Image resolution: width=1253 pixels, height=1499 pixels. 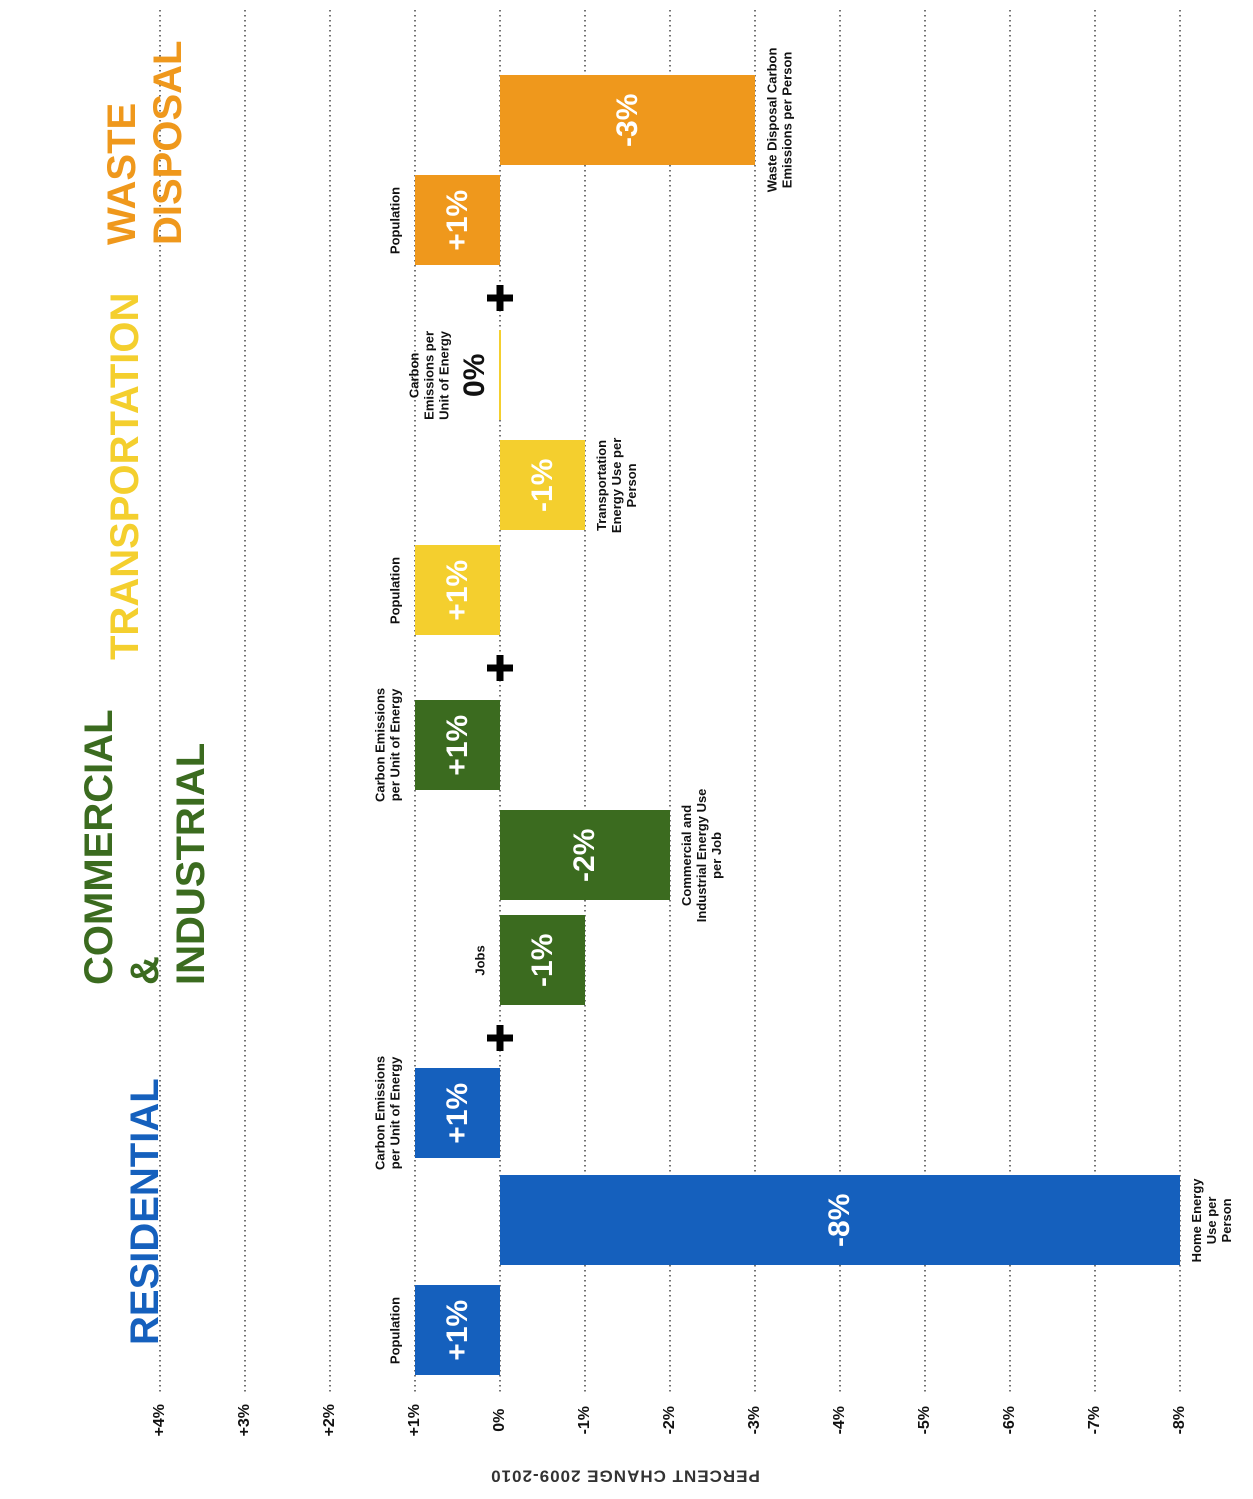 What do you see at coordinates (329, 1420) in the screenshot?
I see `x-tick-label: +2%` at bounding box center [329, 1420].